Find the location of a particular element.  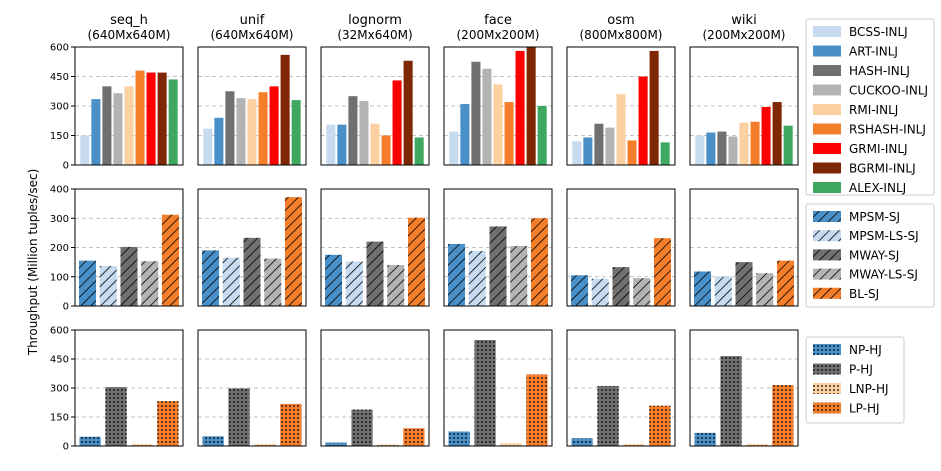

legend-swatch-rmi-inlj is located at coordinates (827, 109).